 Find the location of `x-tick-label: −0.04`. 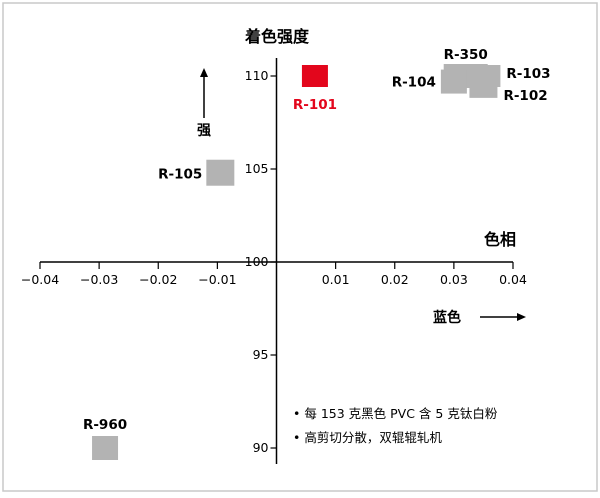

x-tick-label: −0.04 is located at coordinates (40, 279).